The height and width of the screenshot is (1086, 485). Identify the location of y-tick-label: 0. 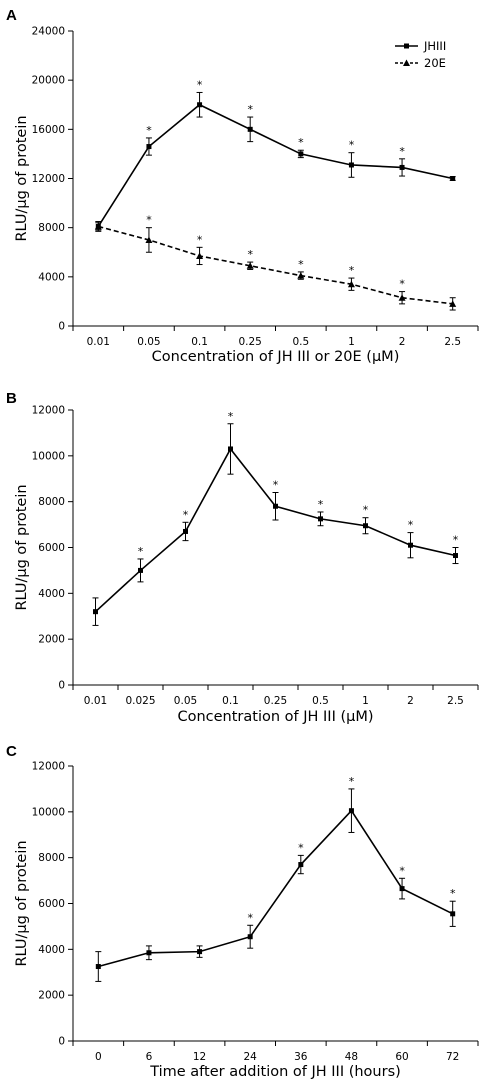
(61, 686).